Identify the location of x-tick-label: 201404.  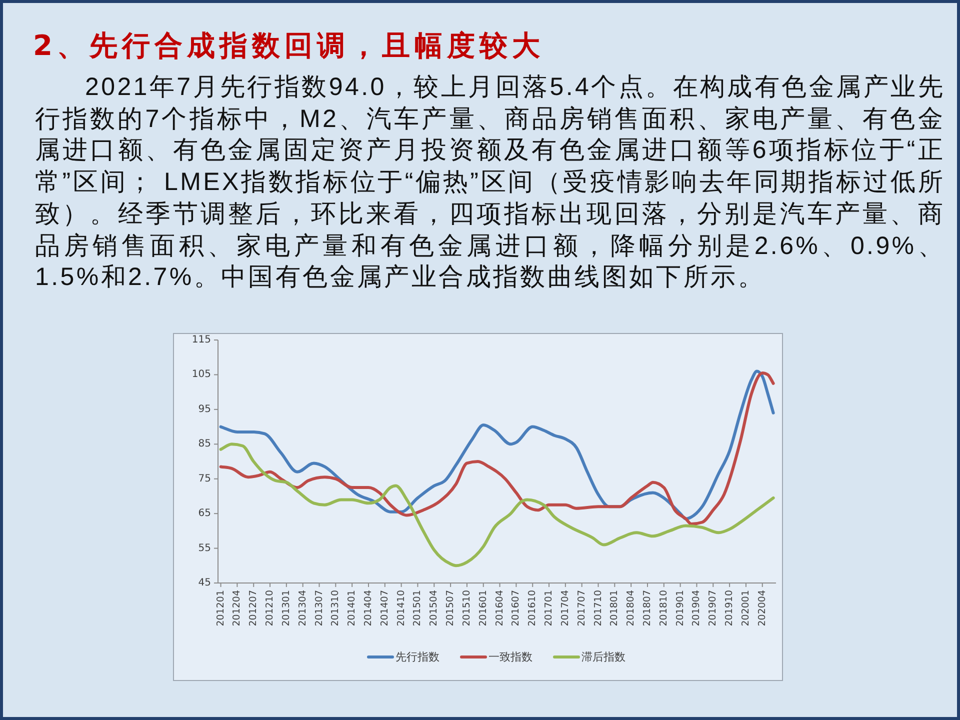
(368, 608).